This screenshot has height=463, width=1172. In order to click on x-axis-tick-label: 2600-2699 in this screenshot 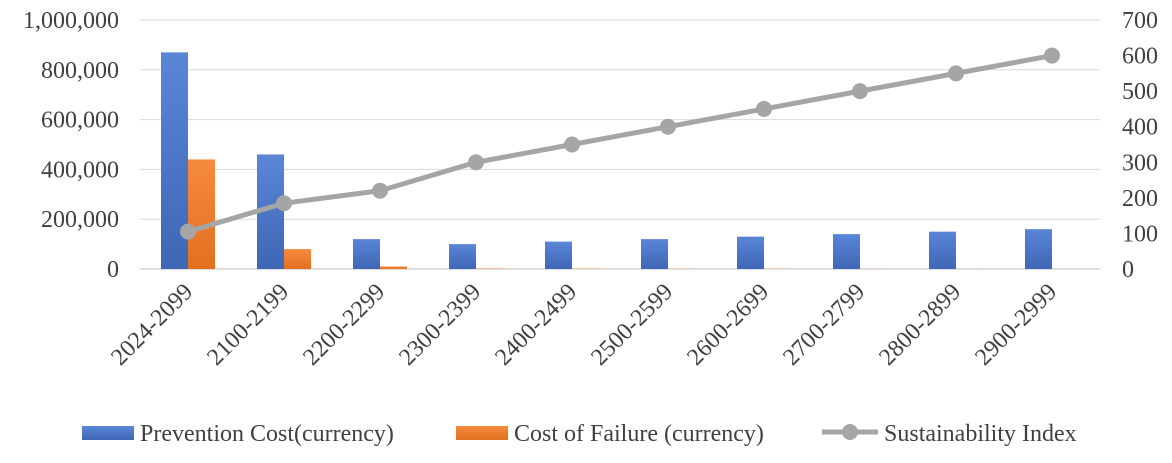, I will do `click(728, 325)`.